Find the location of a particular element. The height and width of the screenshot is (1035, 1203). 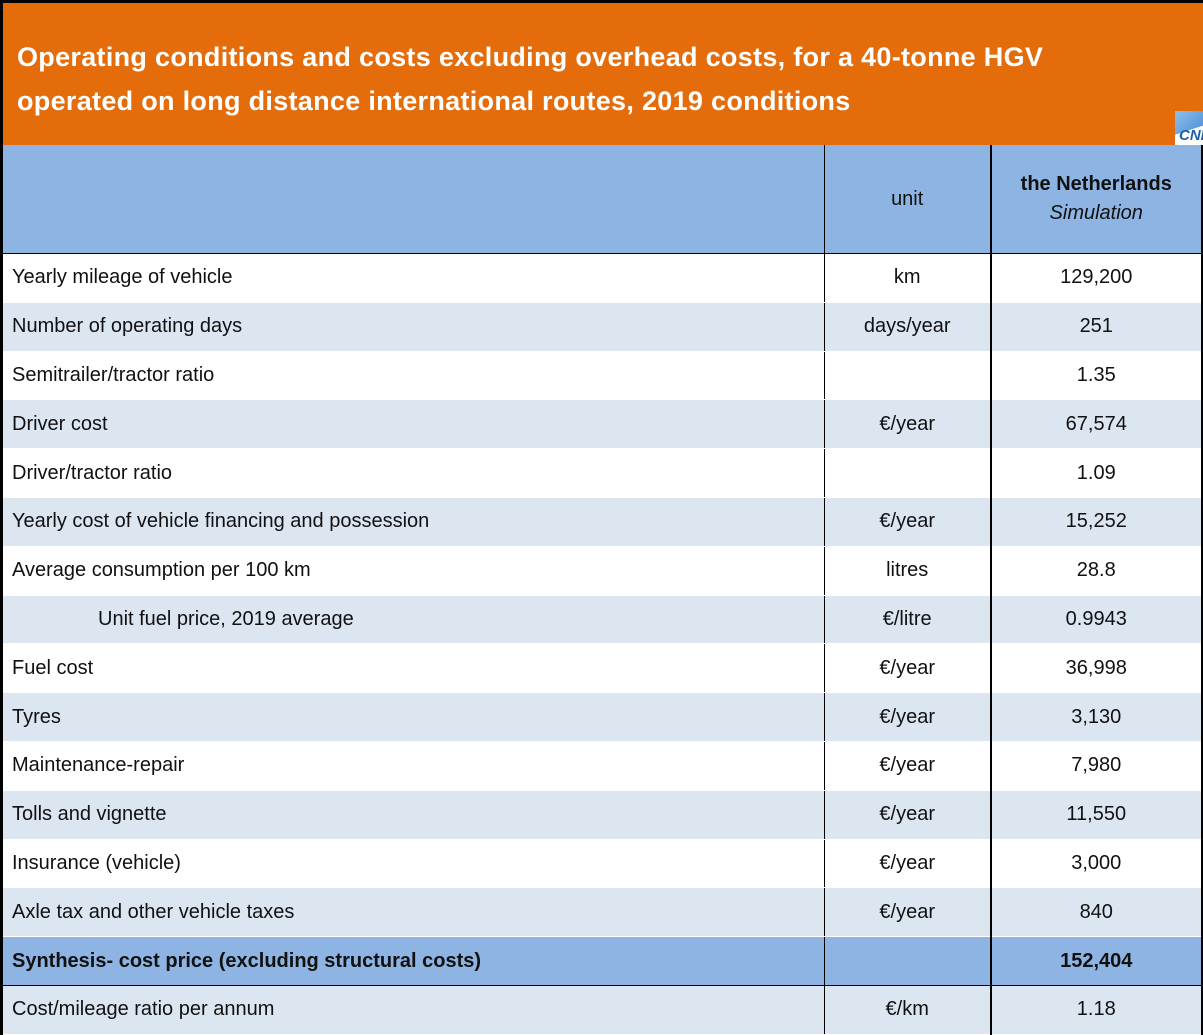

table-cell: Tolls and vignette is located at coordinates (413, 815).